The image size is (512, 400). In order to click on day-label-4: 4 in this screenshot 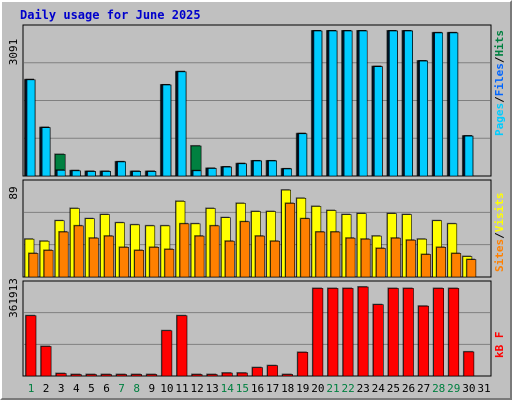, I will do `click(76, 388)`.